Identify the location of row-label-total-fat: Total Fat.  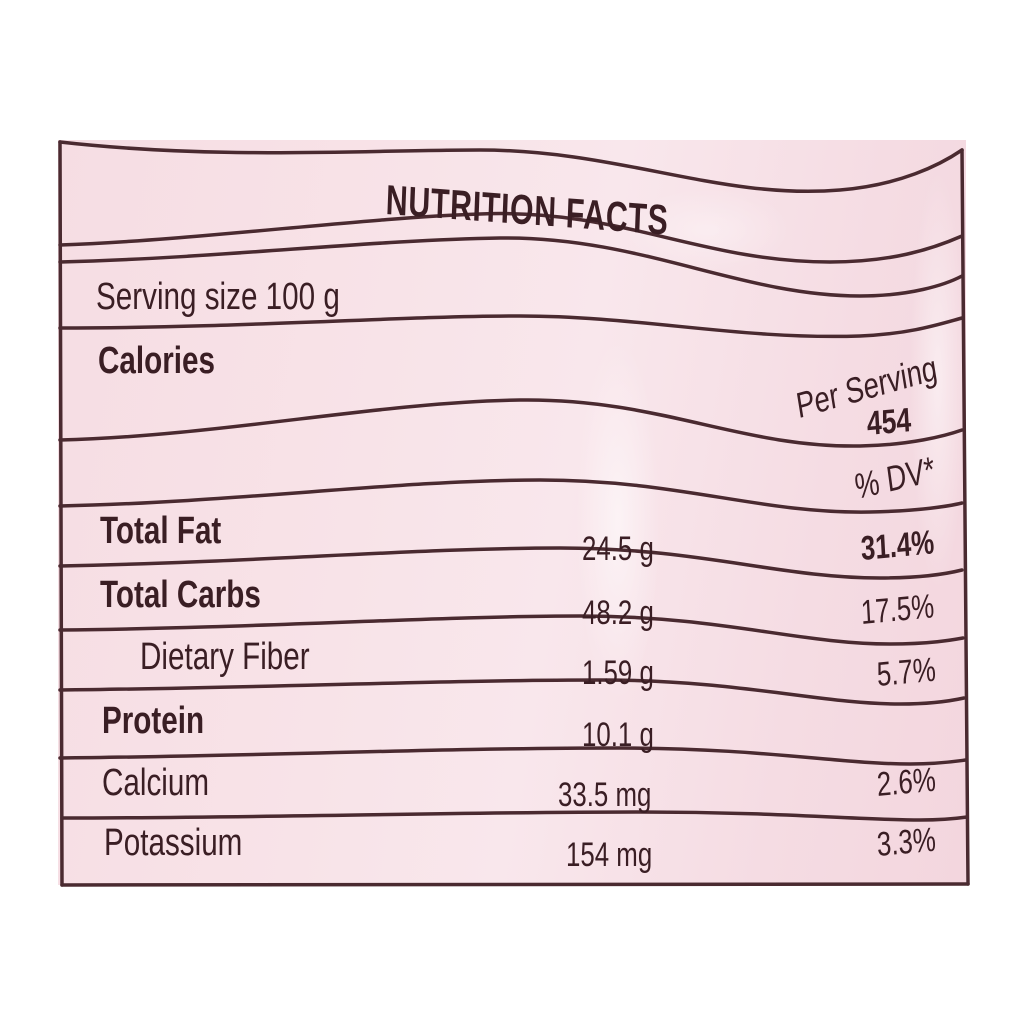
(161, 531).